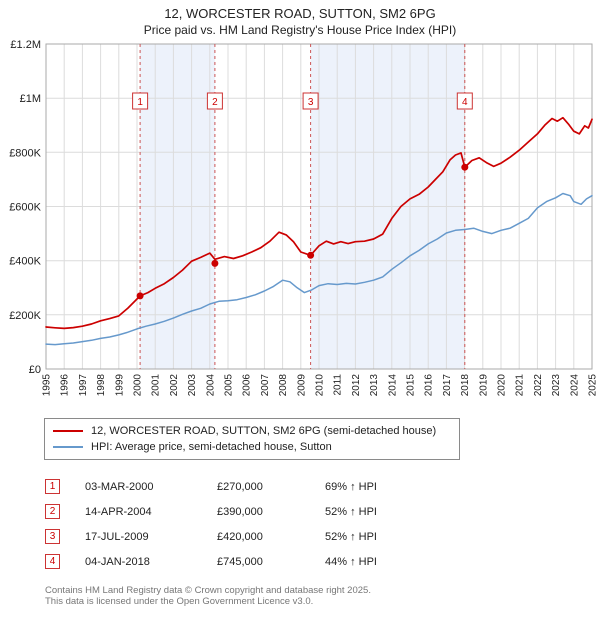  What do you see at coordinates (283, 385) in the screenshot?
I see `x-axis-label: 2008` at bounding box center [283, 385].